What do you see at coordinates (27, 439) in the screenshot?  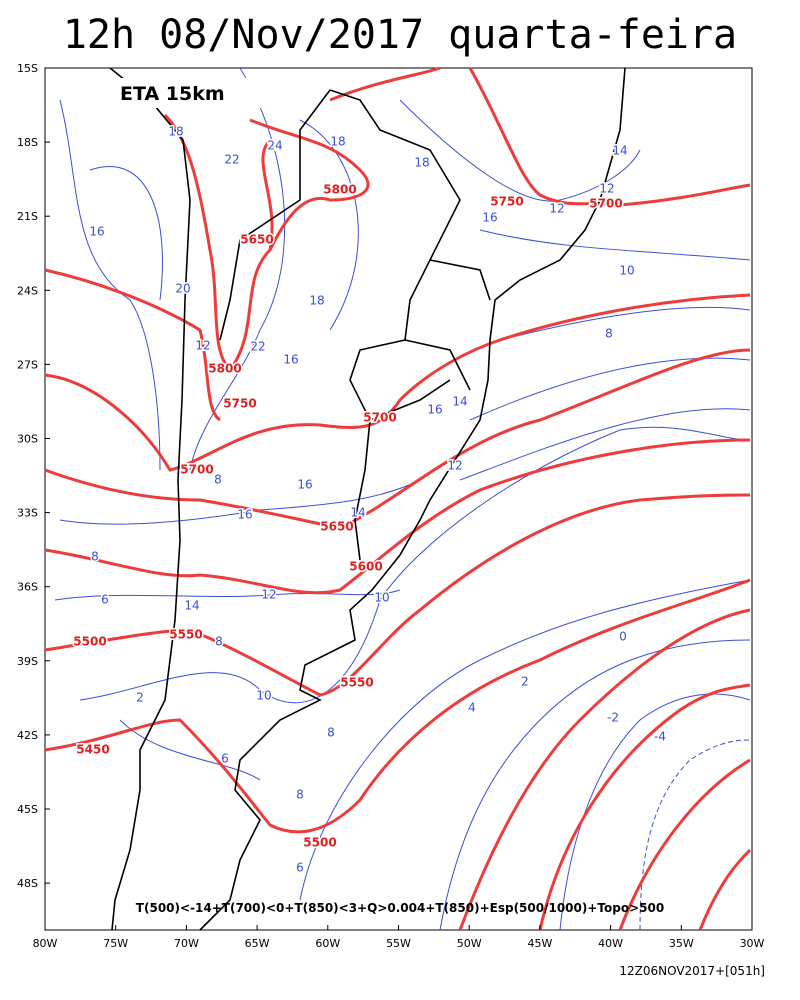 I see `lat-label: 30S` at bounding box center [27, 439].